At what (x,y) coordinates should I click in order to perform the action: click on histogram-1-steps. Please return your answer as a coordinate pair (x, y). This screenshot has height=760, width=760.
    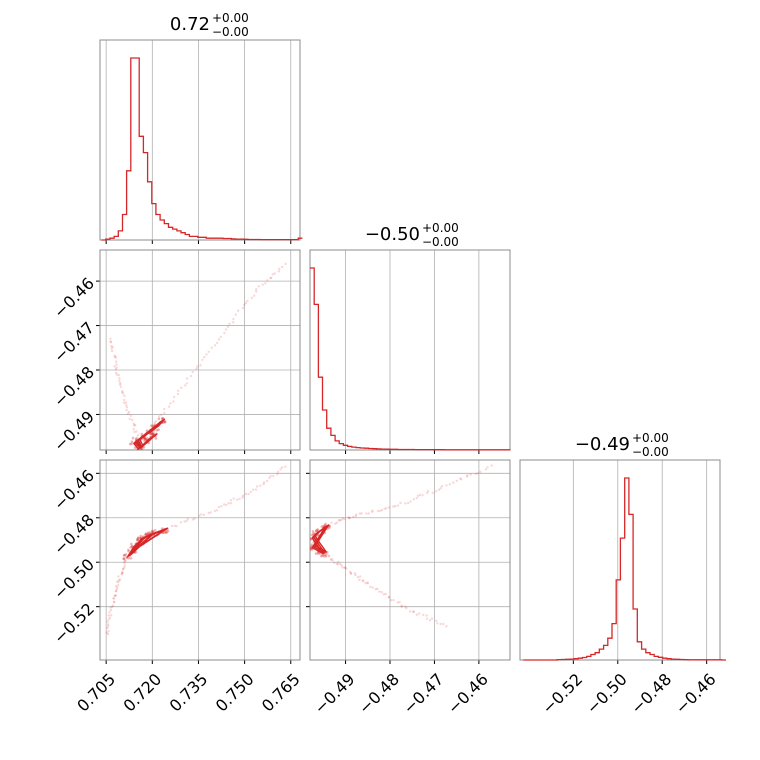
    Looking at the image, I should click on (202, 149).